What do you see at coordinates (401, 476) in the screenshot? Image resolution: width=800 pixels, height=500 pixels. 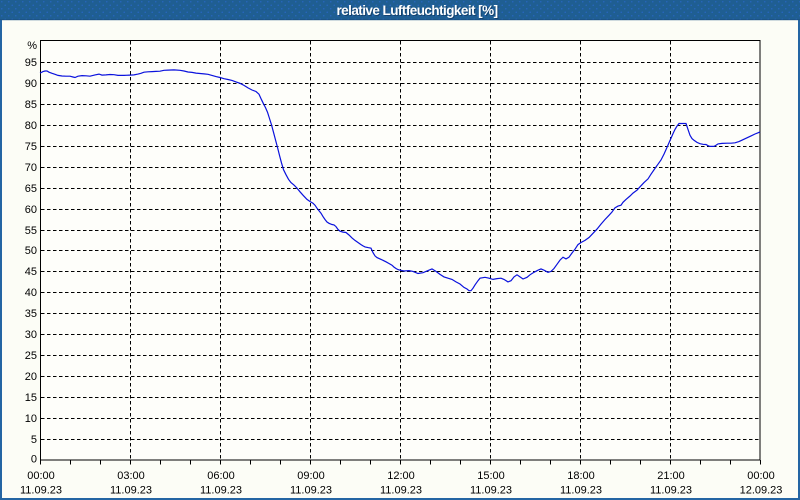 I see `svg-text: 12:00` at bounding box center [401, 476].